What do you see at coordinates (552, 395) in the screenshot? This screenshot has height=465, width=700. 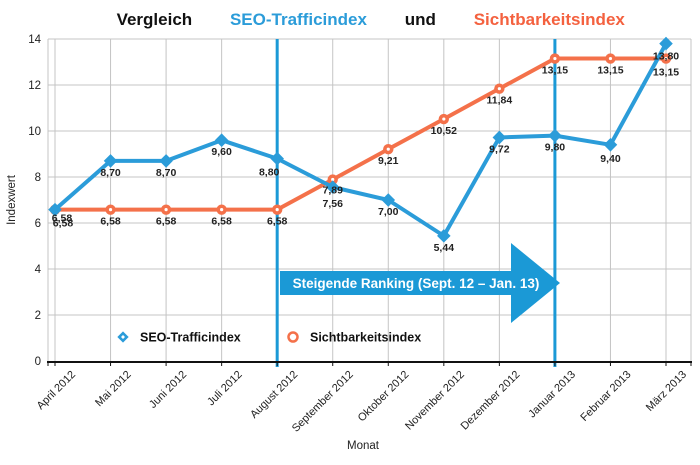 I see `x-tick-label: Januar 2013` at bounding box center [552, 395].